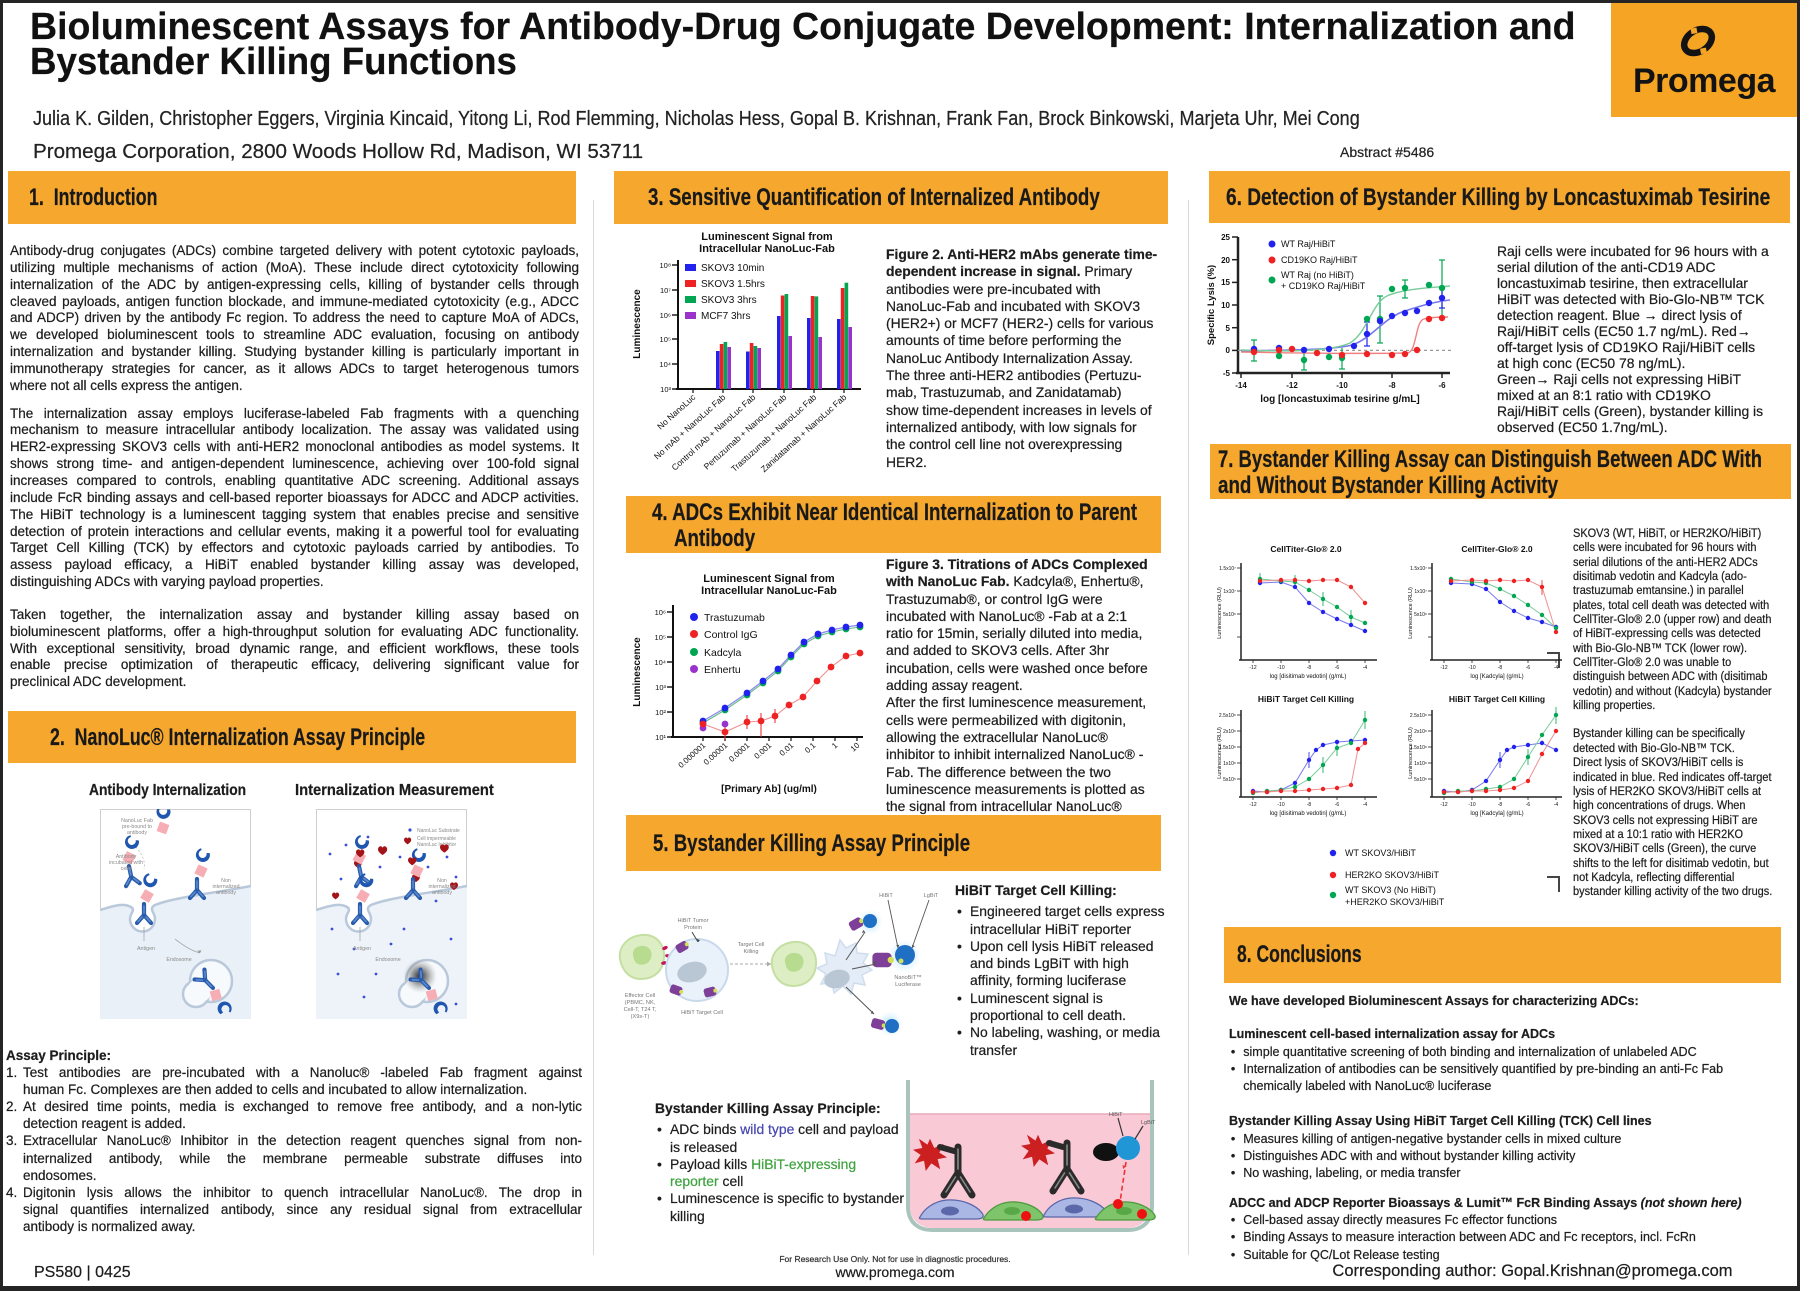  What do you see at coordinates (178, 960) in the screenshot?
I see `svg-text: Endosome` at bounding box center [178, 960].